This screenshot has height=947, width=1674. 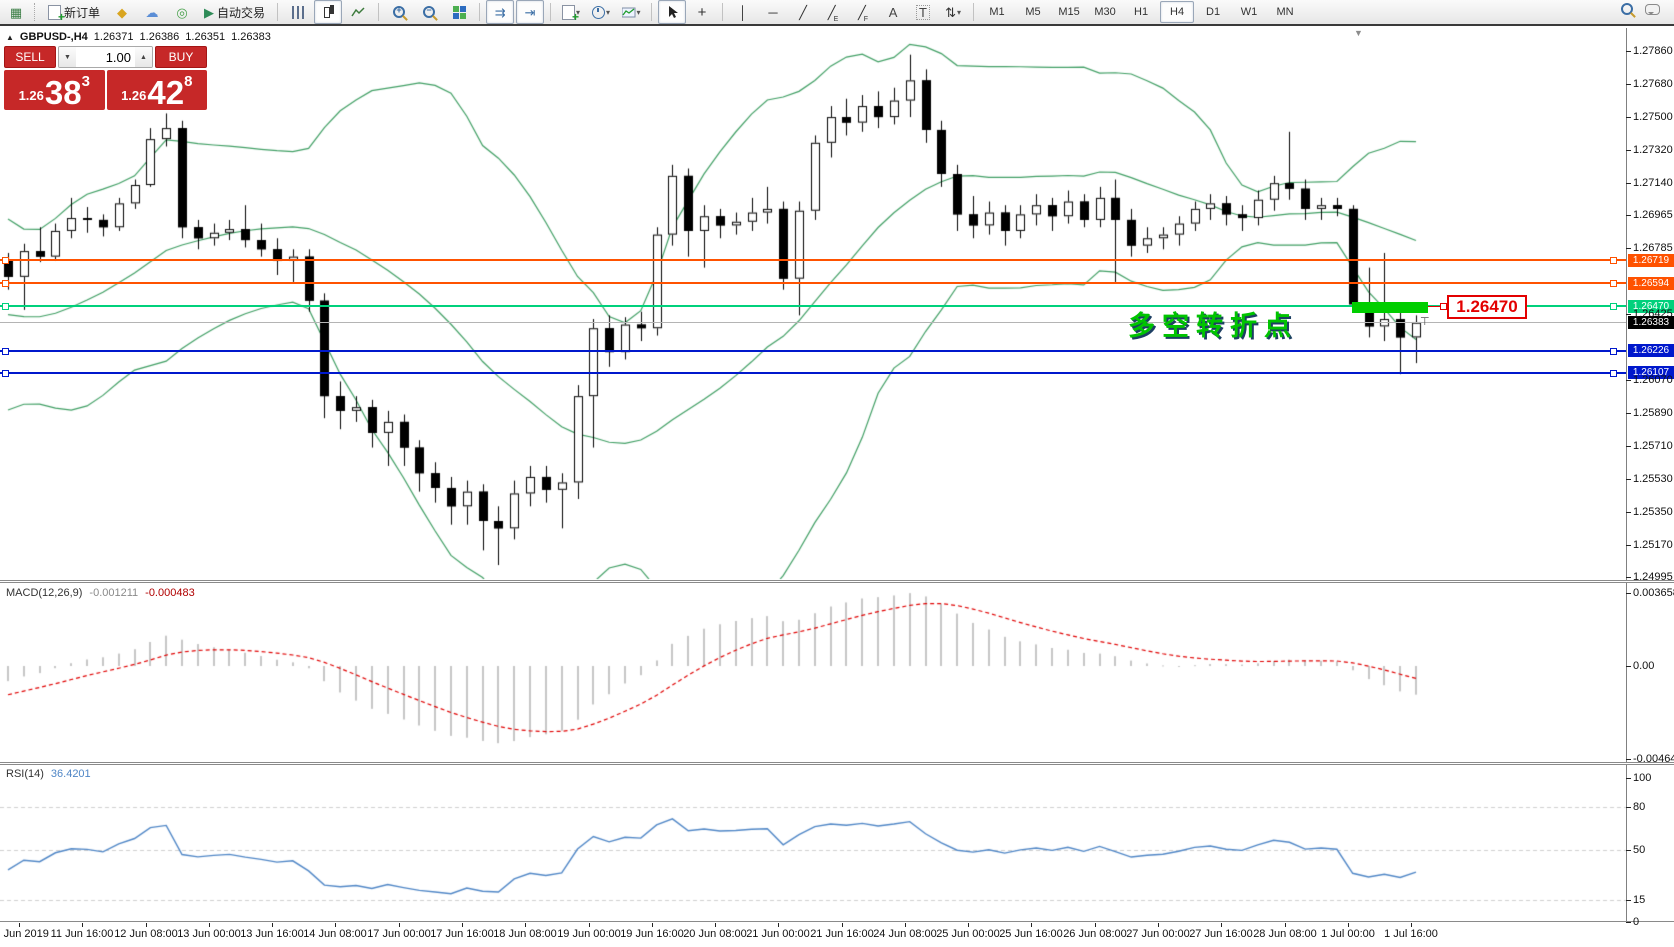 What do you see at coordinates (54, 90) in the screenshot?
I see `sell-price-quote: 1.26 38 3` at bounding box center [54, 90].